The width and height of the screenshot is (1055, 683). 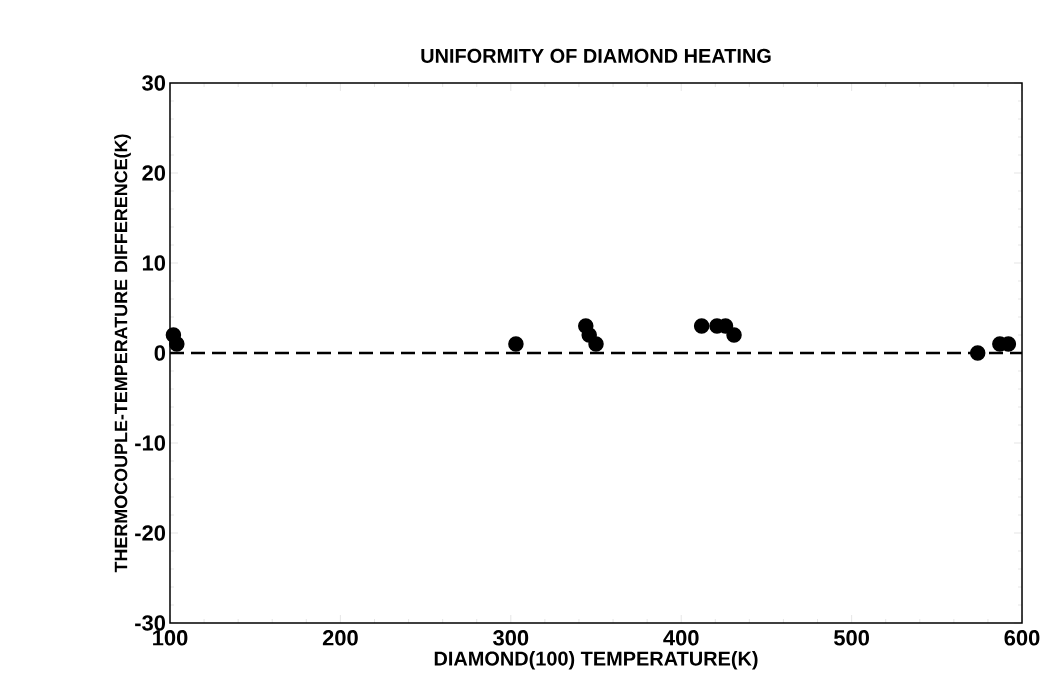 I want to click on y-tick-label: 0, so click(x=160, y=353).